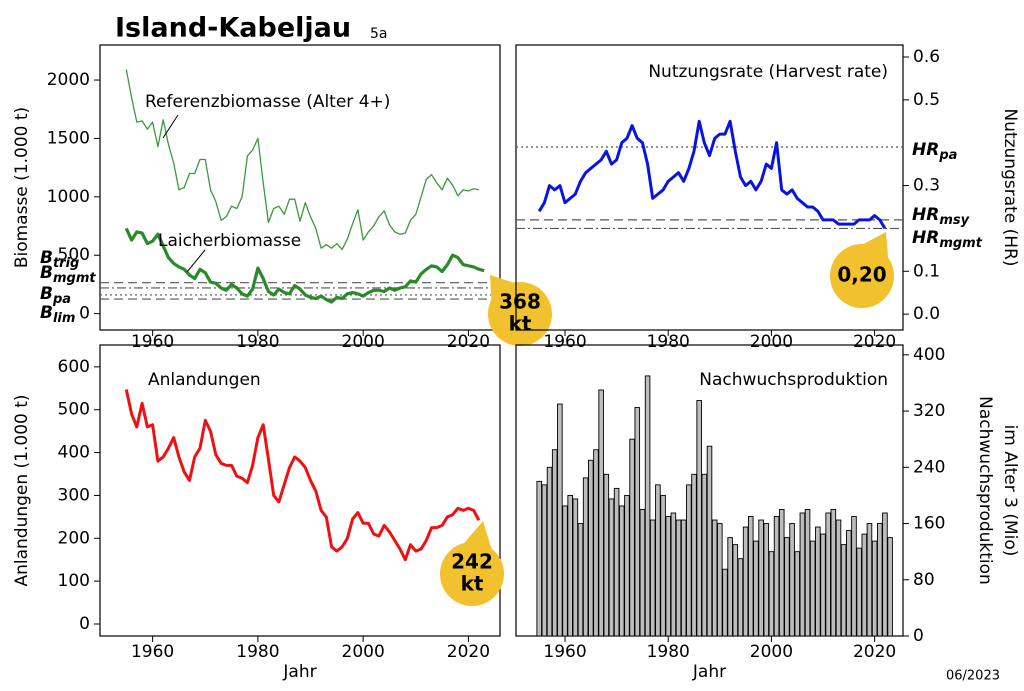  What do you see at coordinates (74, 255) in the screenshot?
I see `y-tick-label: 500` at bounding box center [74, 255].